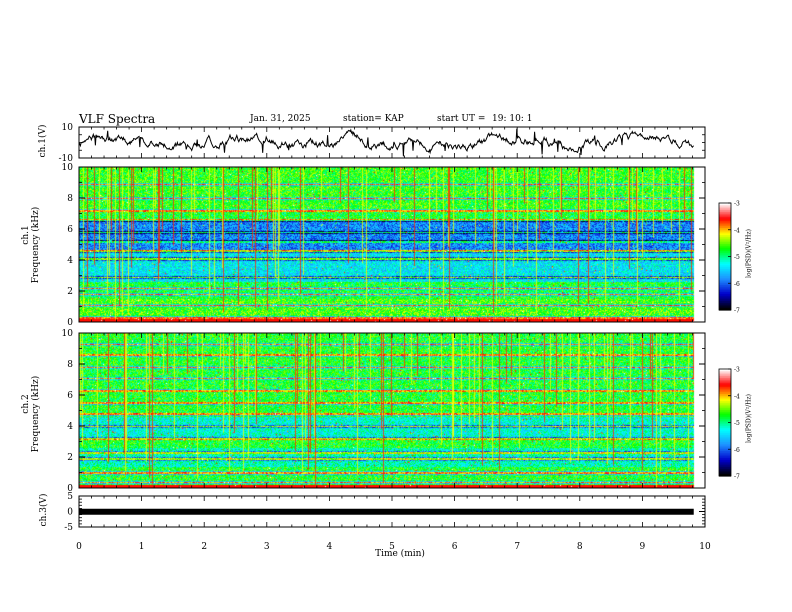  I want to click on colorbar-2-tick-label: -5, so click(737, 423).